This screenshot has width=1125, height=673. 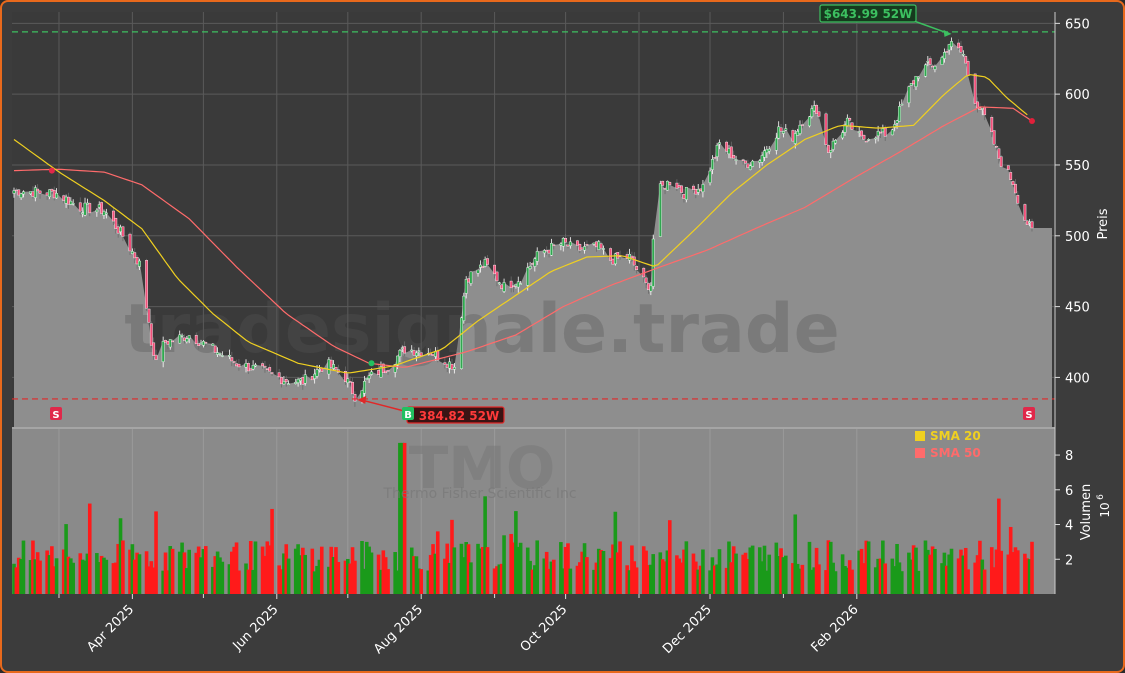 I want to click on x-tick-label: Aug 2025, so click(x=398, y=629).